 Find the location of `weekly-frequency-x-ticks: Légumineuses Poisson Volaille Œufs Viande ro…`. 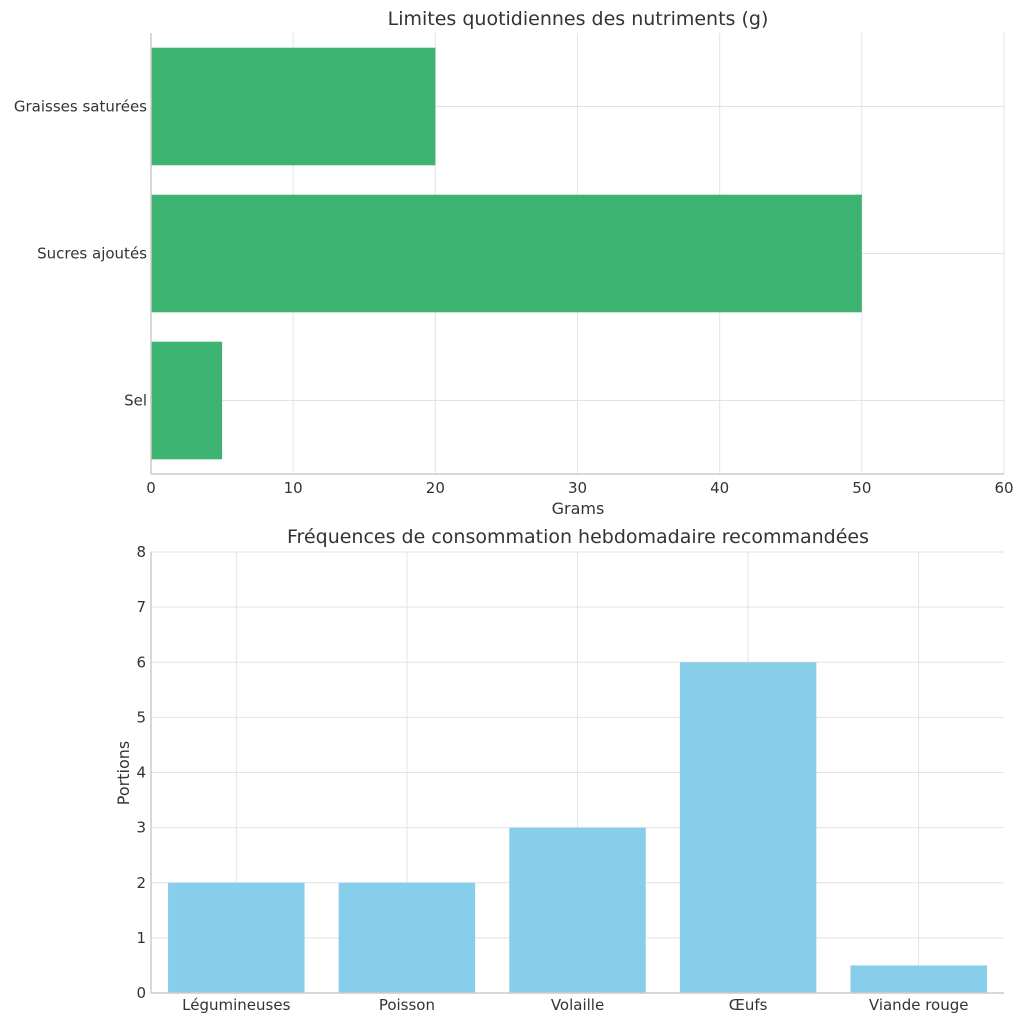

weekly-frequency-x-ticks: Légumineuses Poisson Volaille Œufs Viande ro… is located at coordinates (575, 1005).